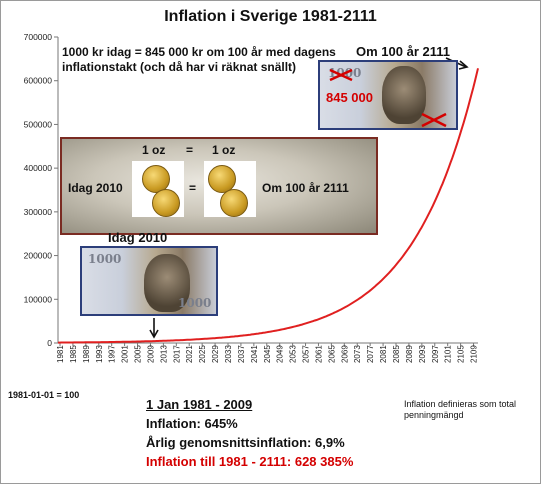 The height and width of the screenshot is (484, 541). What do you see at coordinates (176, 354) in the screenshot?
I see `x-tick-label: 2017` at bounding box center [176, 354].